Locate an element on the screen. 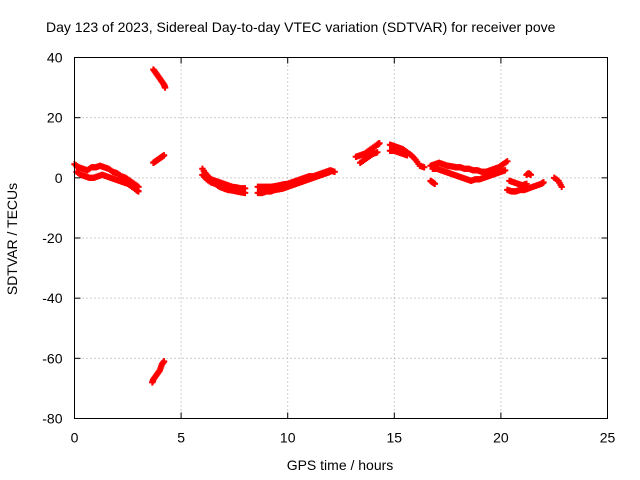  y-tick-label: -60 is located at coordinates (52, 358).